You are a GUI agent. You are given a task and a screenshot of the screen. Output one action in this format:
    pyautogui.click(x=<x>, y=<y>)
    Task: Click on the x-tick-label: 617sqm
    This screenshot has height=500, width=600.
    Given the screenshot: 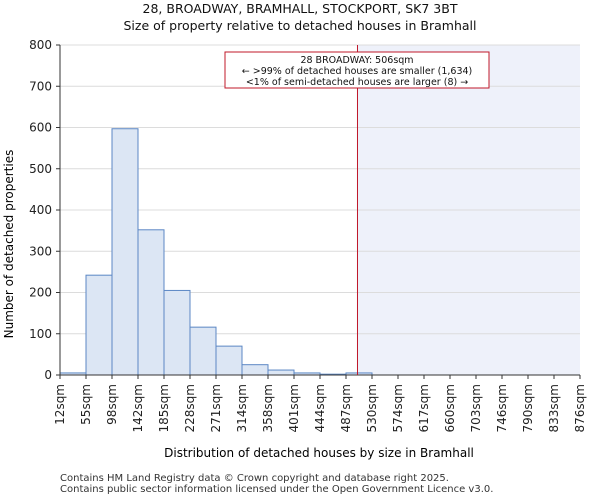 What is the action you would take?
    pyautogui.click(x=424, y=408)
    